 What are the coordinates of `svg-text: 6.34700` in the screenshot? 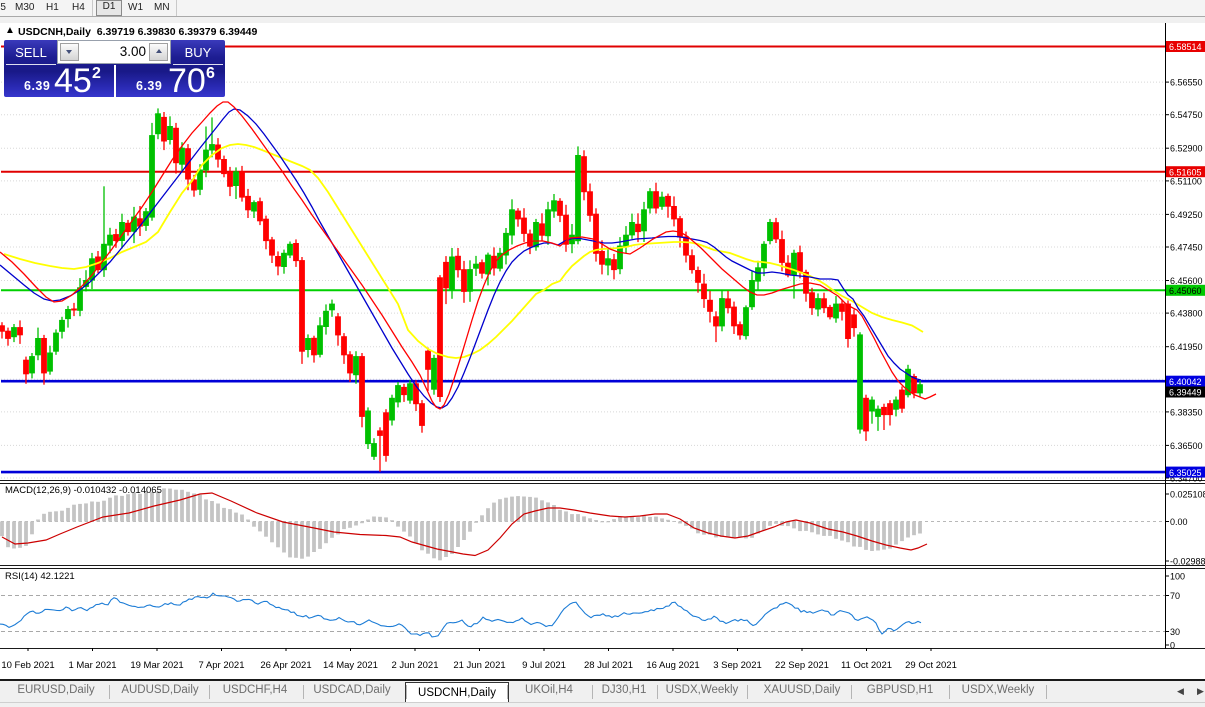 It's located at (1186, 479).